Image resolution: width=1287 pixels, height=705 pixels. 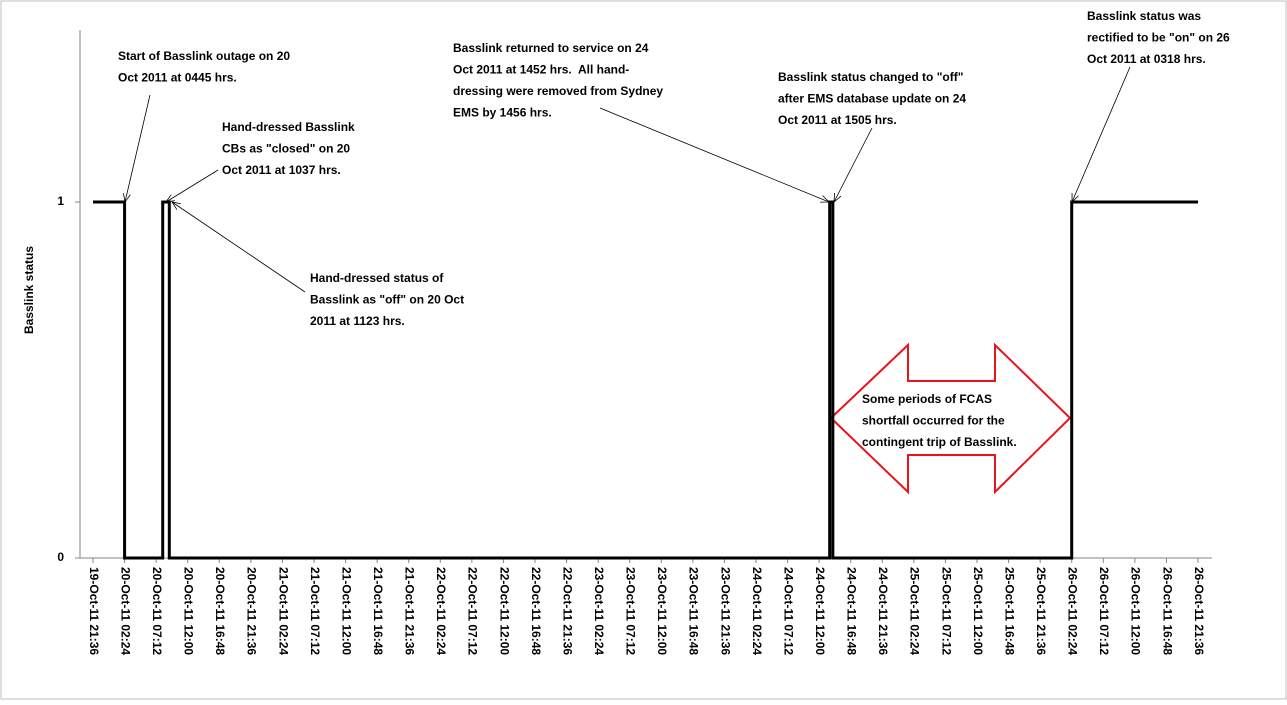 What do you see at coordinates (281, 170) in the screenshot?
I see `annotation-text: Oct 2011 at 1037 hrs.` at bounding box center [281, 170].